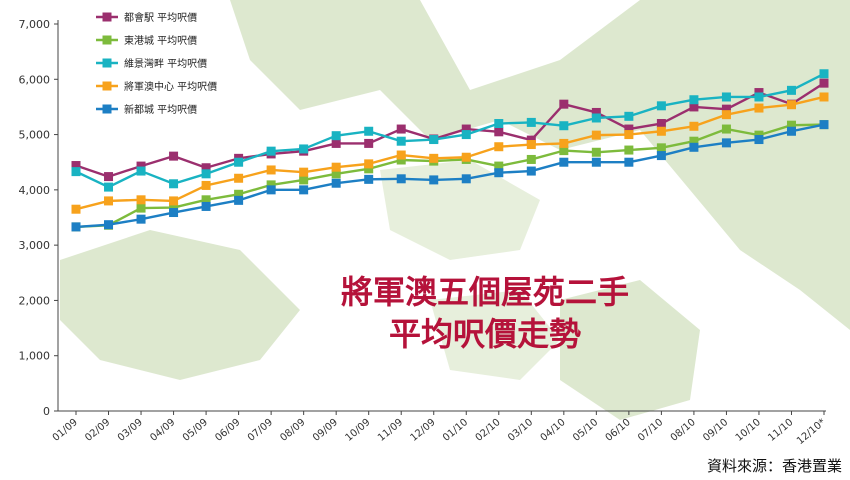 The image size is (850, 480). I want to click on legend-label: 將軍澳中心 平均呎價, so click(170, 86).